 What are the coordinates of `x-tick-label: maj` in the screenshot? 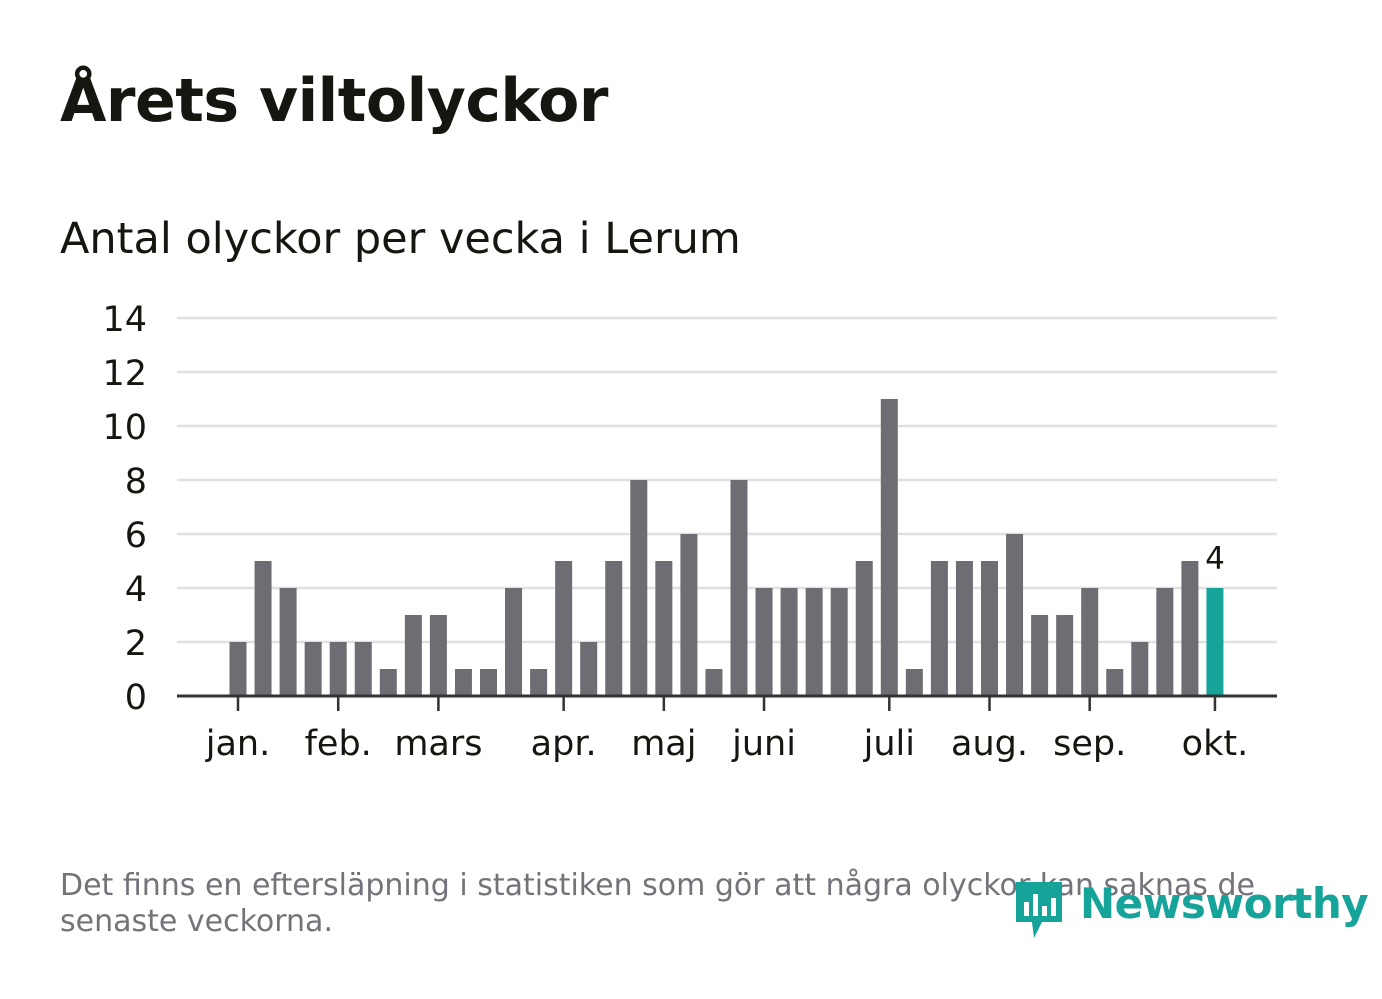 It's located at (663, 744).